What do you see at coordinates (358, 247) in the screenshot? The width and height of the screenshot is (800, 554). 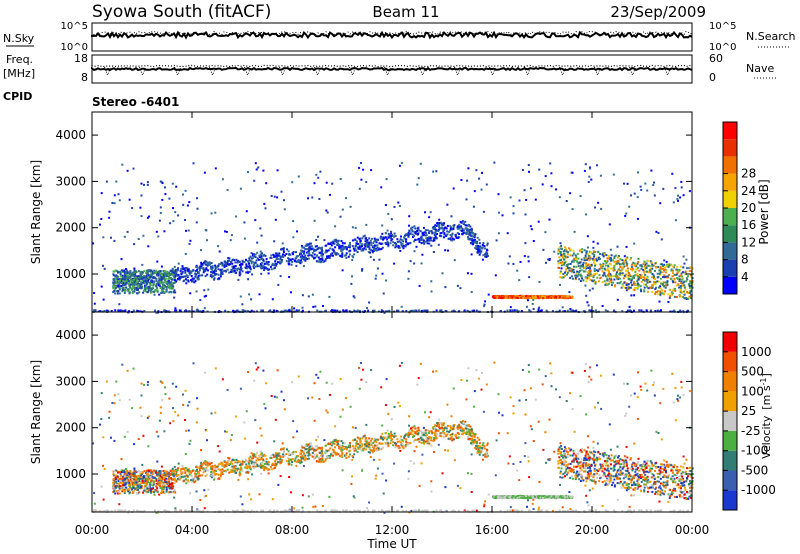 I see `power-cell-1902` at bounding box center [358, 247].